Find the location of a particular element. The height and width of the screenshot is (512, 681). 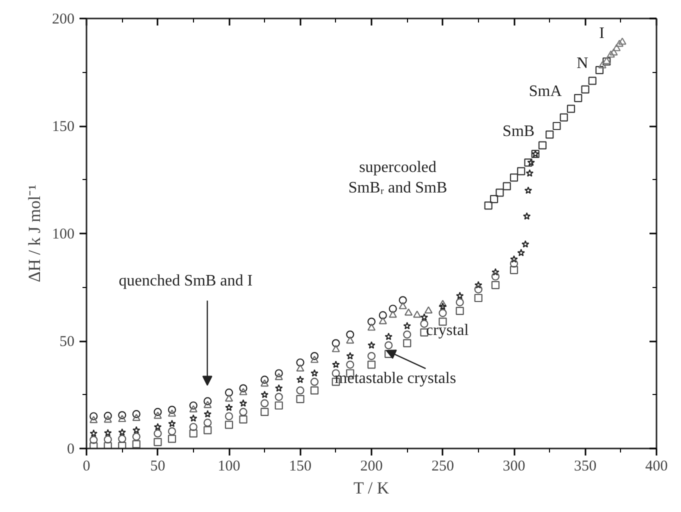

x-tick-label: 250 is located at coordinates (443, 466).